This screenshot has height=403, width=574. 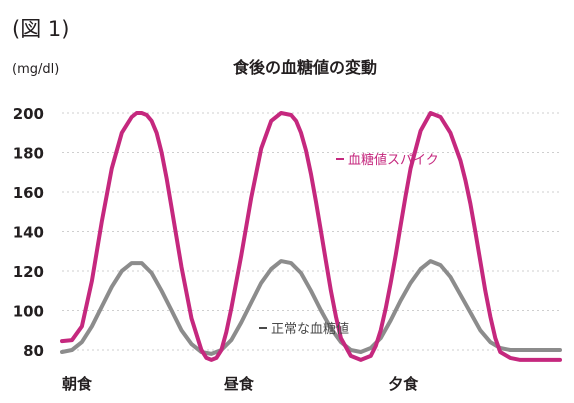 What do you see at coordinates (28, 312) in the screenshot?
I see `y-tick-label: 100` at bounding box center [28, 312].